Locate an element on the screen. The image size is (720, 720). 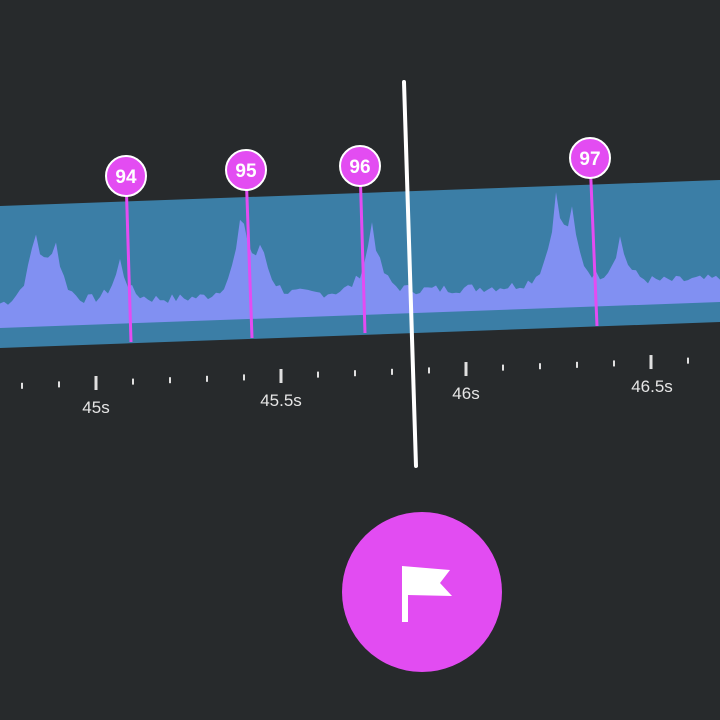
time-label: 46.5s is located at coordinates (652, 386).